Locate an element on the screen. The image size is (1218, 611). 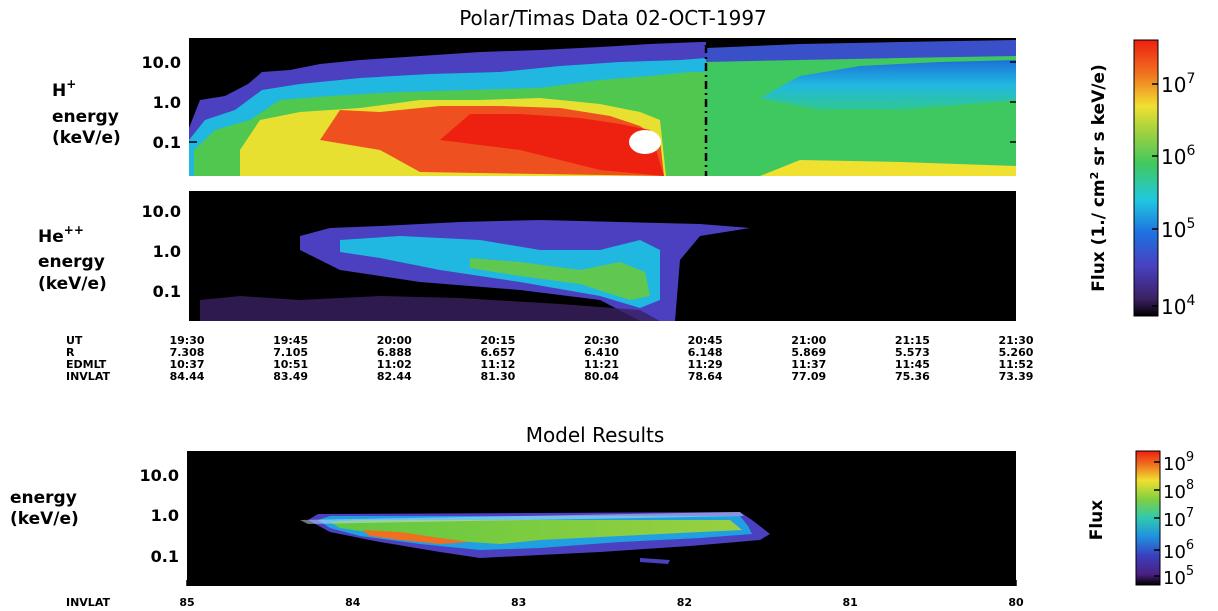
colorbar-1-bar is located at coordinates (1146, 178).